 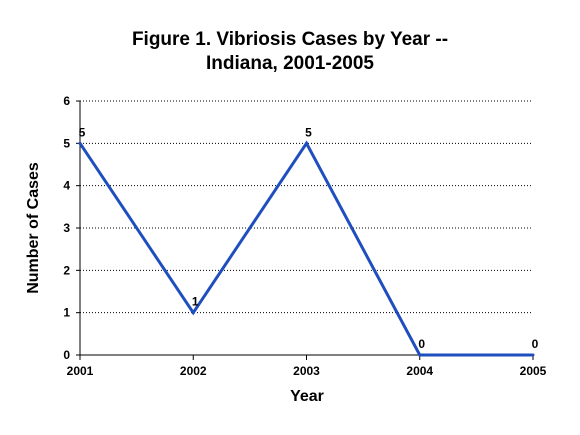 I want to click on y-tick-label: 3, so click(x=66, y=228).